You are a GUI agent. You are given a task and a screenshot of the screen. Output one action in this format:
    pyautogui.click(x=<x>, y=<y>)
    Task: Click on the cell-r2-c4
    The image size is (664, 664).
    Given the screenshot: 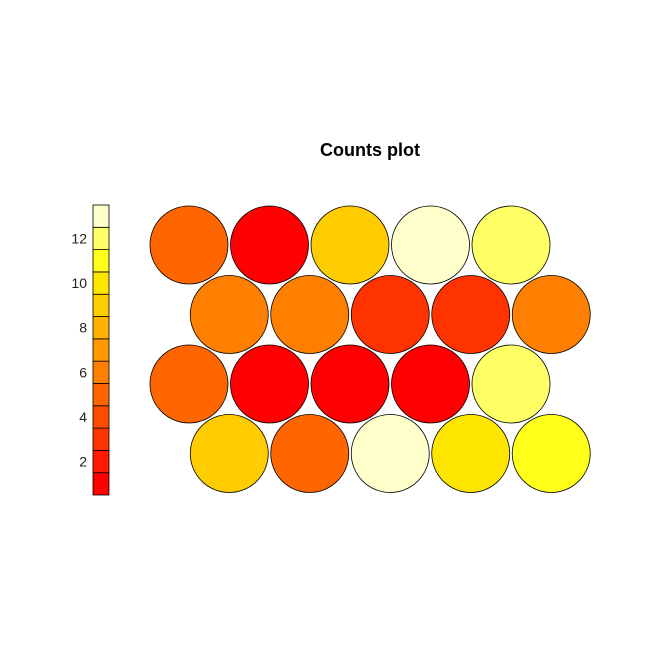 What is the action you would take?
    pyautogui.click(x=471, y=314)
    